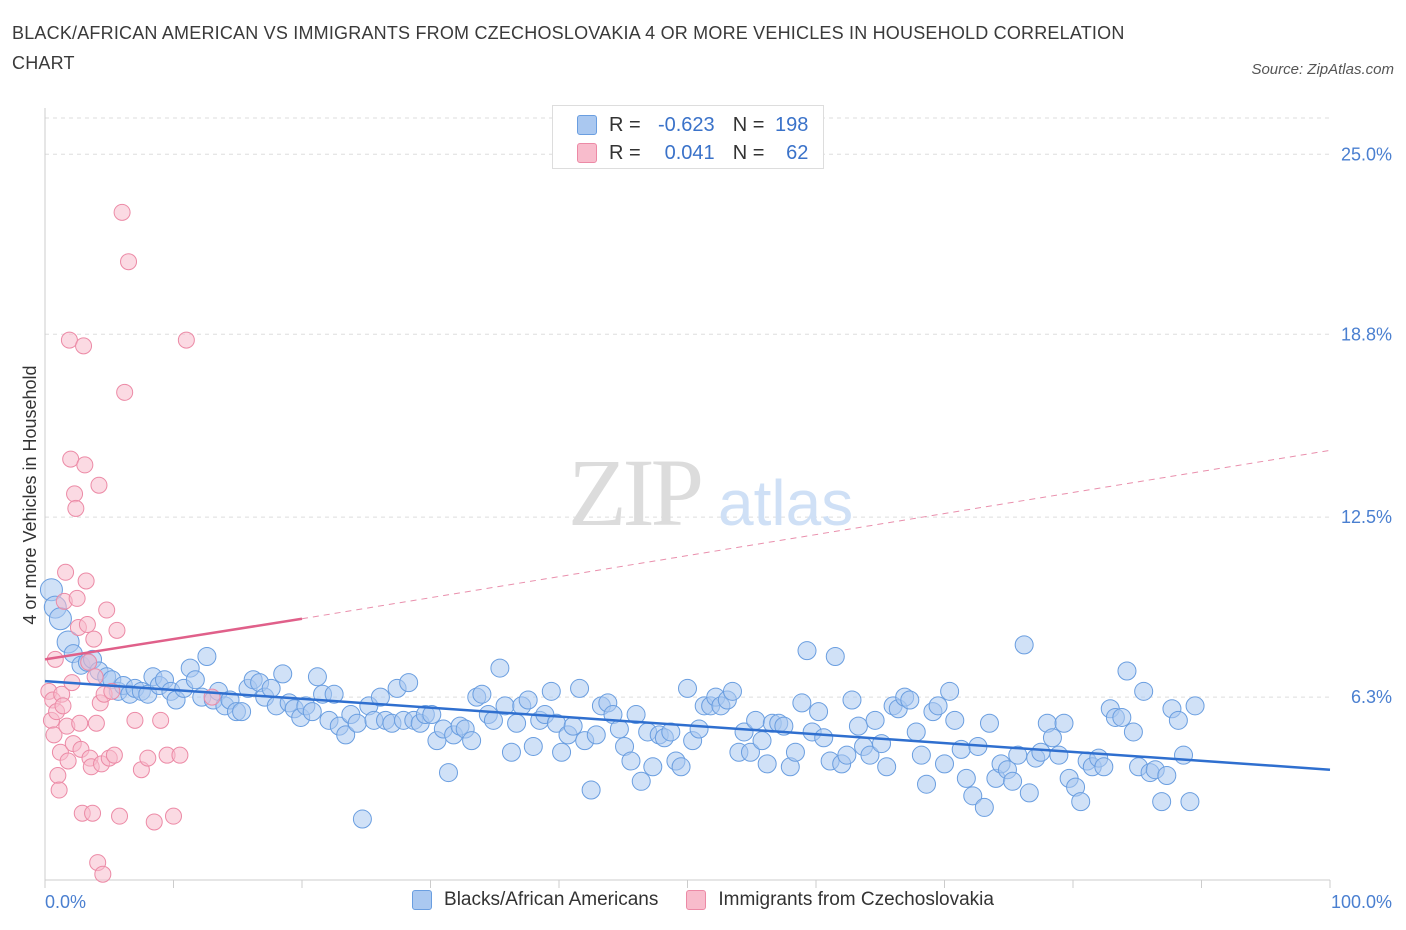  I want to click on legend-label-czech: Immigrants from Czechoslovakia, so click(856, 899).